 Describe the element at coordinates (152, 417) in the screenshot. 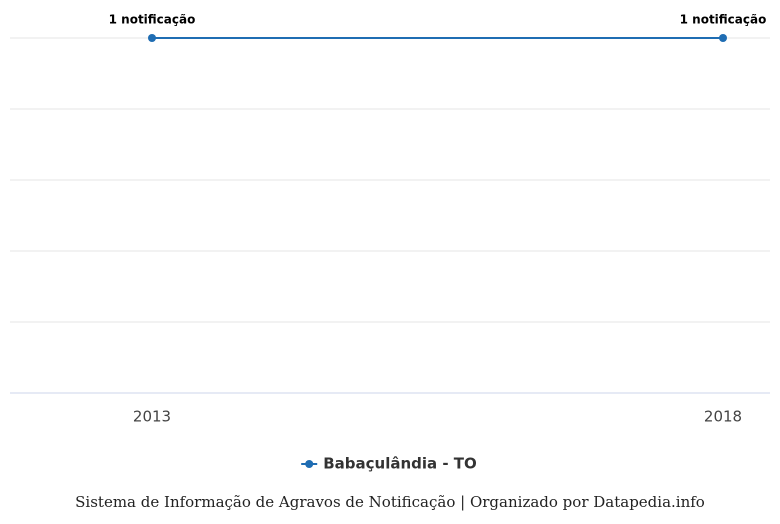

I see `x-tick-label: 2013` at that location.